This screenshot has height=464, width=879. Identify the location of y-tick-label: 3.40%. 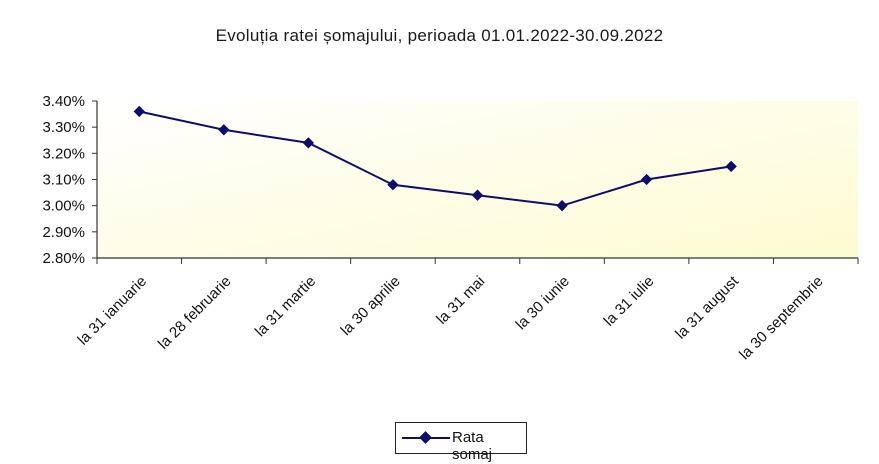
(63, 101).